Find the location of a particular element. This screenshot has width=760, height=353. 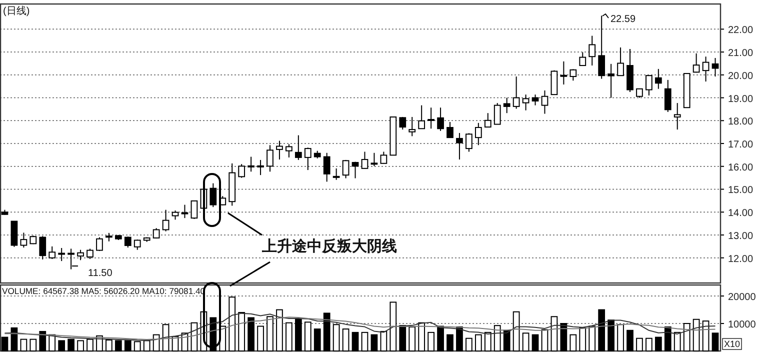

y-tick-label: 22.00 is located at coordinates (741, 30).